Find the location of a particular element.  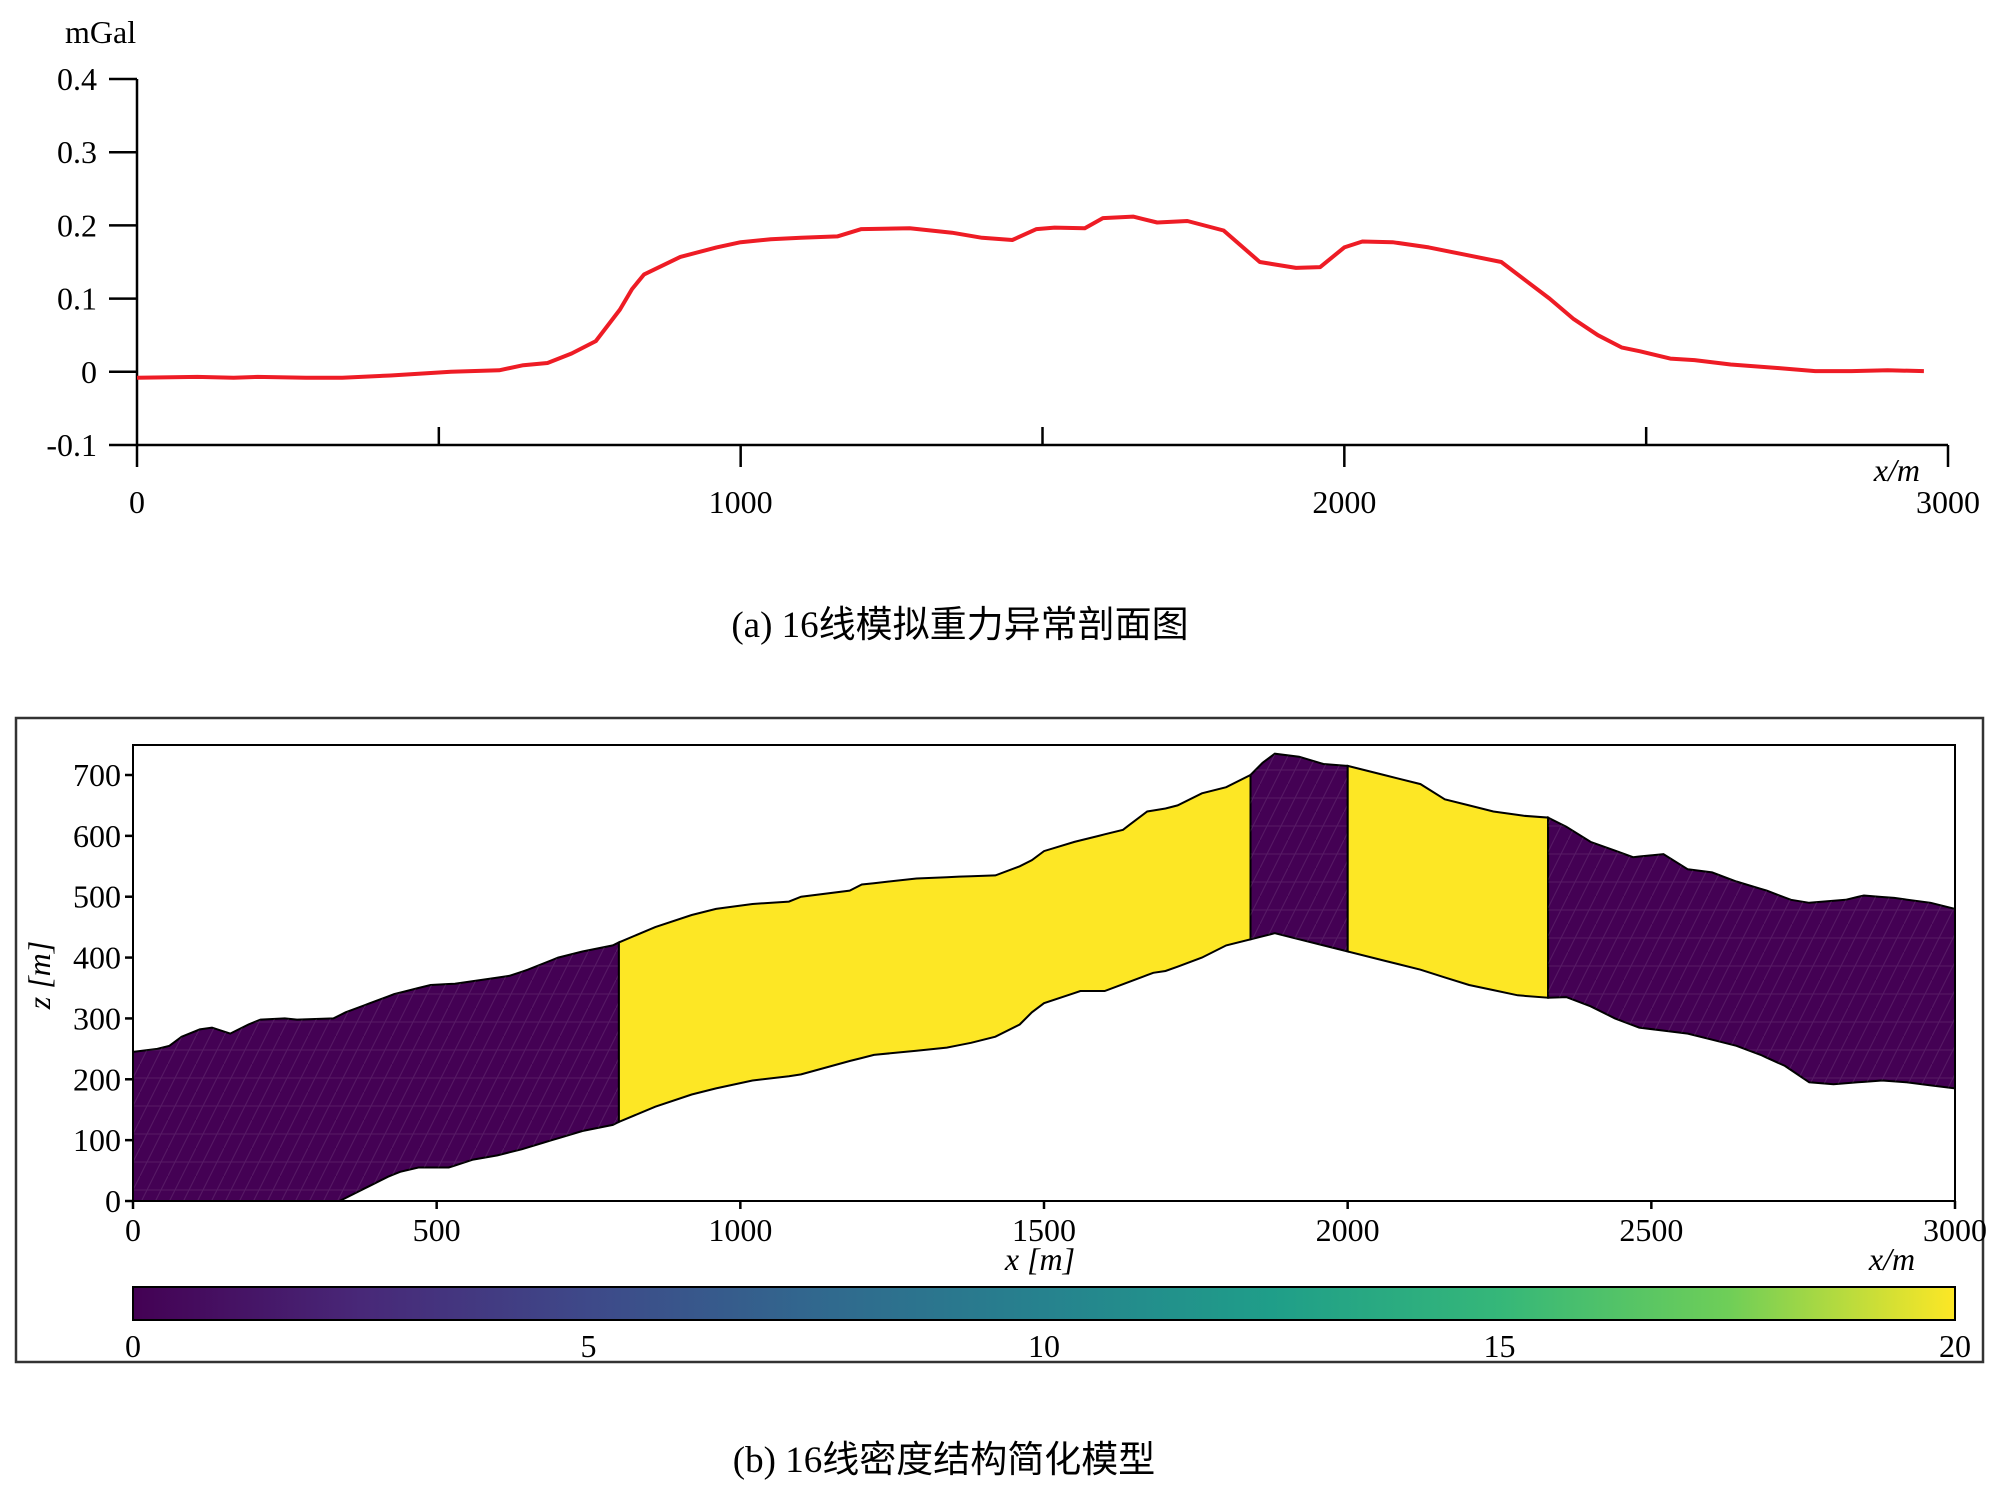

x-tick-label: 1500 is located at coordinates (1044, 1230).